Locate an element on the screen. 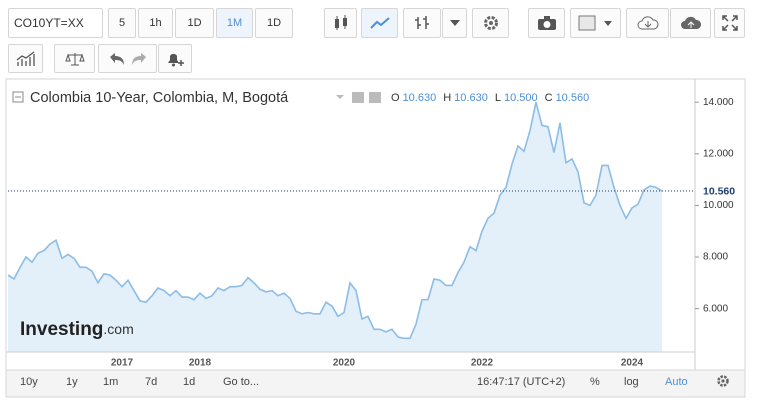  cloud-upload is located at coordinates (690, 23).